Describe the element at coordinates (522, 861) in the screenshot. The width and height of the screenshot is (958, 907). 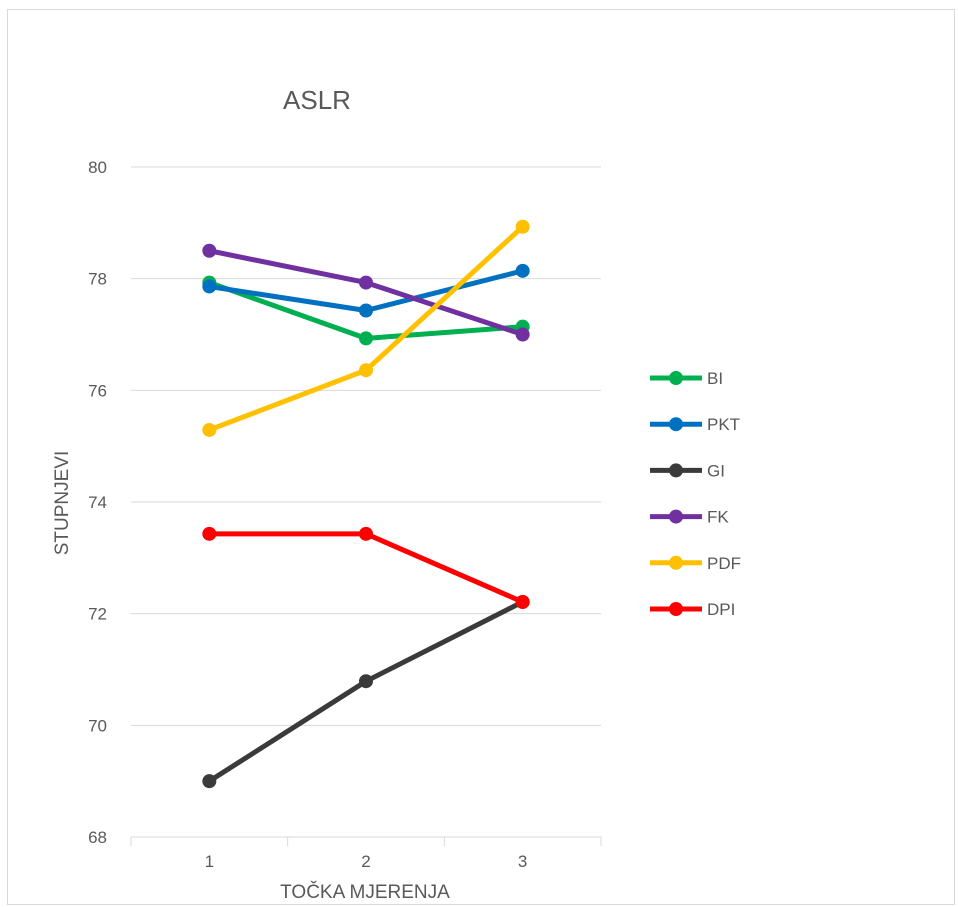
I see `x-tick-label-3: 3` at that location.